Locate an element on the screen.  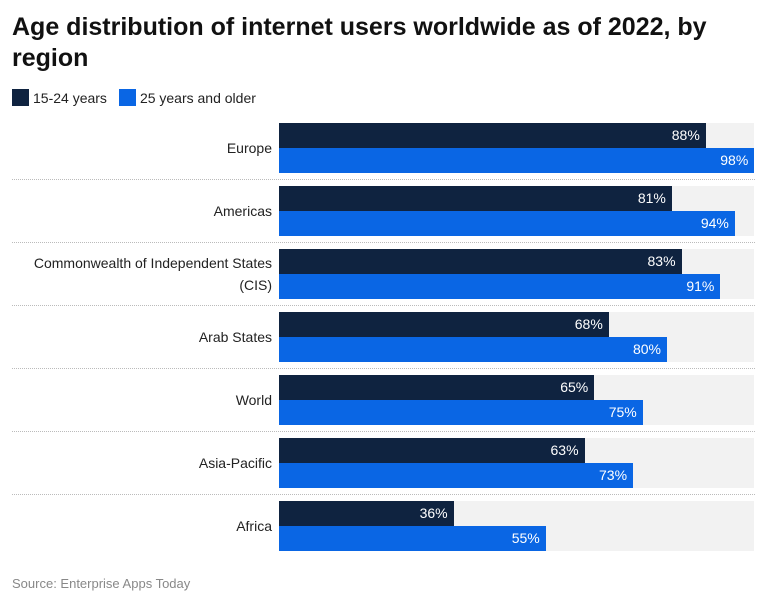
data-label: 88% is located at coordinates (685, 135).